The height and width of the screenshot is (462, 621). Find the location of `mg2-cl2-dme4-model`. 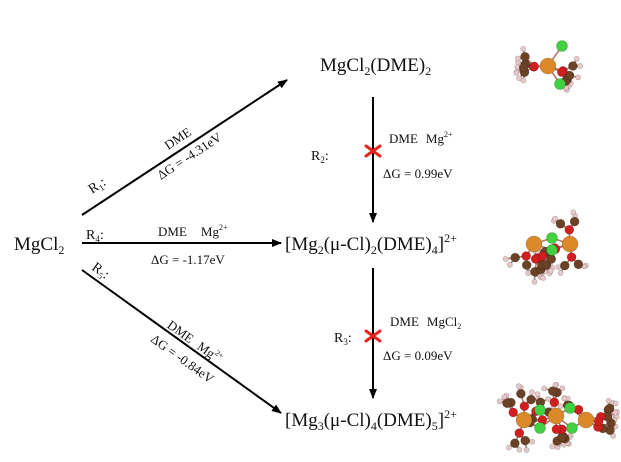

mg2-cl2-dme4-model is located at coordinates (545, 247).